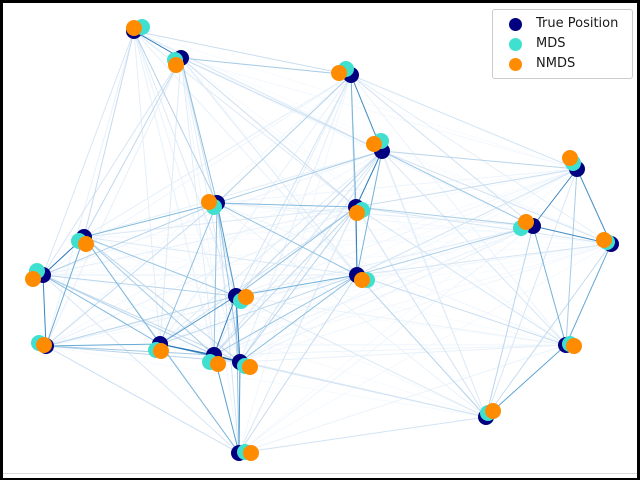  What do you see at coordinates (515, 64) in the screenshot?
I see `nmds-marker-icon` at bounding box center [515, 64].